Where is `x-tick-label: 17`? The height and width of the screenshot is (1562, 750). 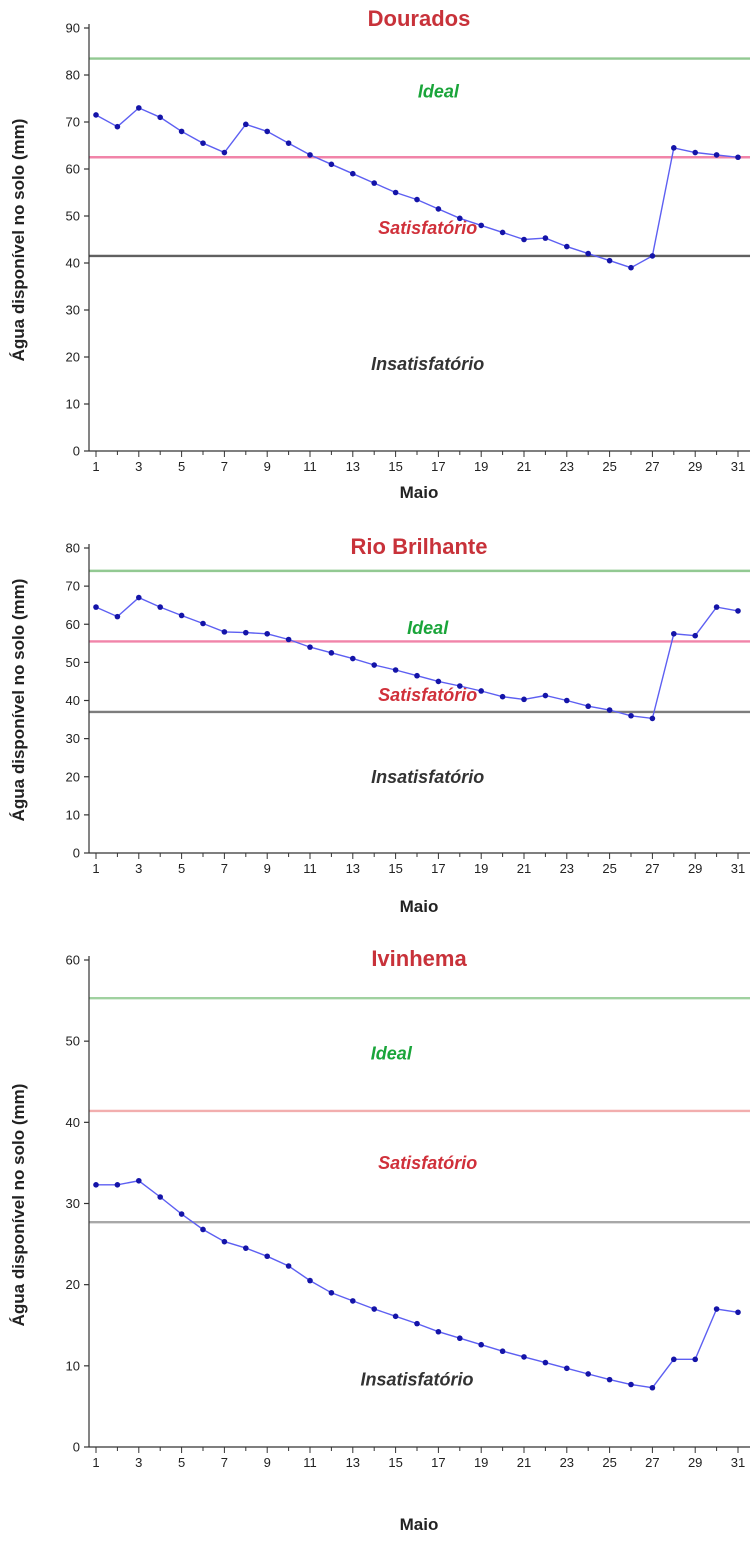 x-tick-label: 17 is located at coordinates (438, 868).